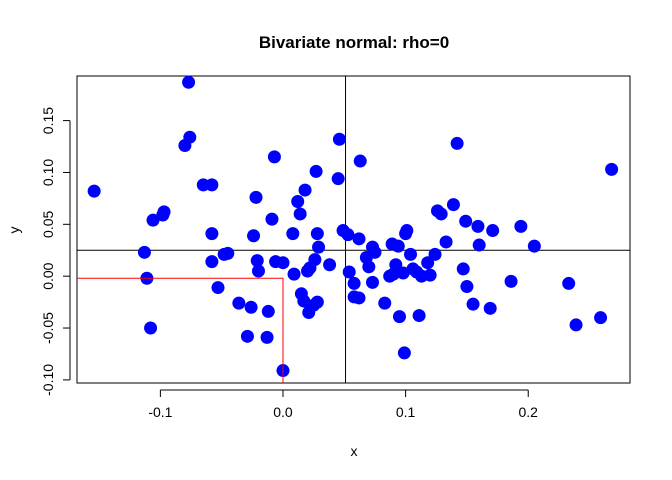 This screenshot has width=672, height=480. Describe the element at coordinates (48, 275) in the screenshot. I see `y-tick-label: 0.00` at that location.